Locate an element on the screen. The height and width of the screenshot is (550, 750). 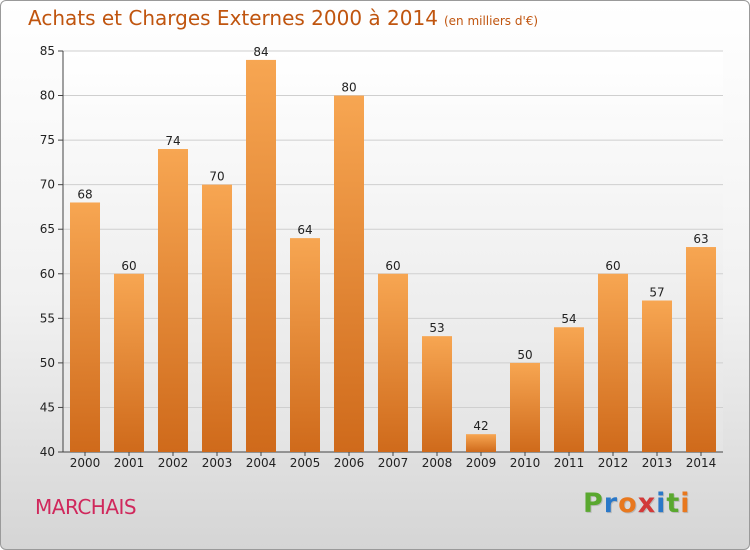
y-tick-label: 55 is located at coordinates (47, 318).